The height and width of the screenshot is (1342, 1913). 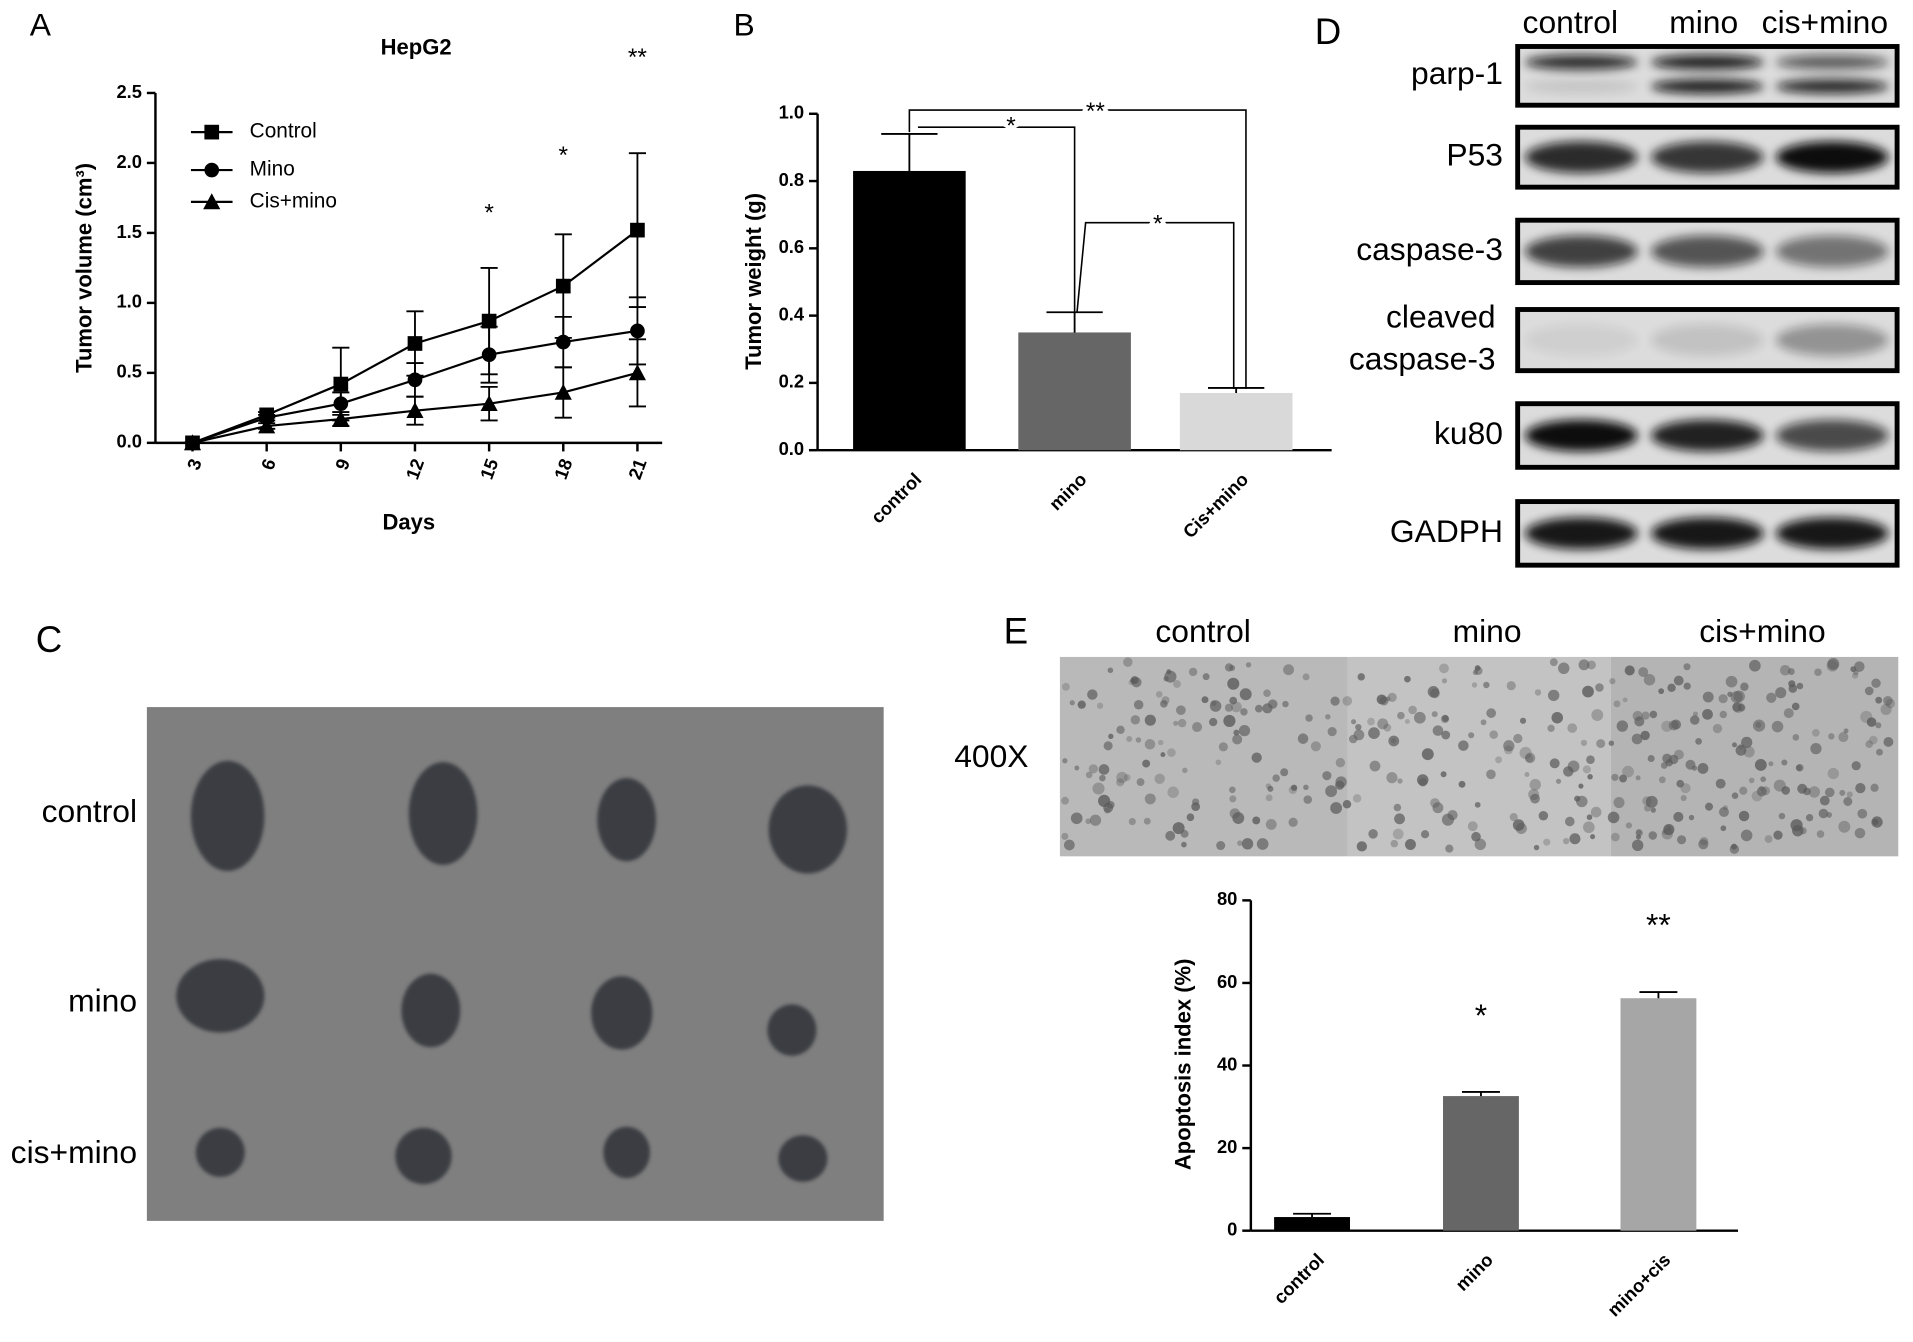 I want to click on lane-label: cis+mino, so click(x=1825, y=22).